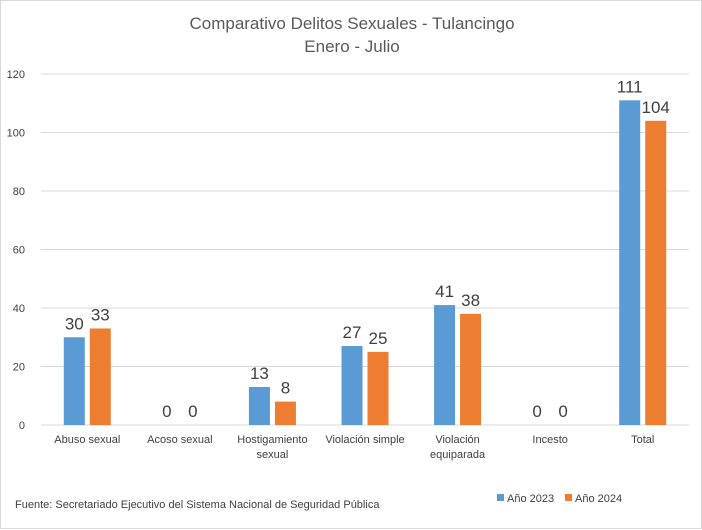  I want to click on data-label: 25, so click(378, 338).